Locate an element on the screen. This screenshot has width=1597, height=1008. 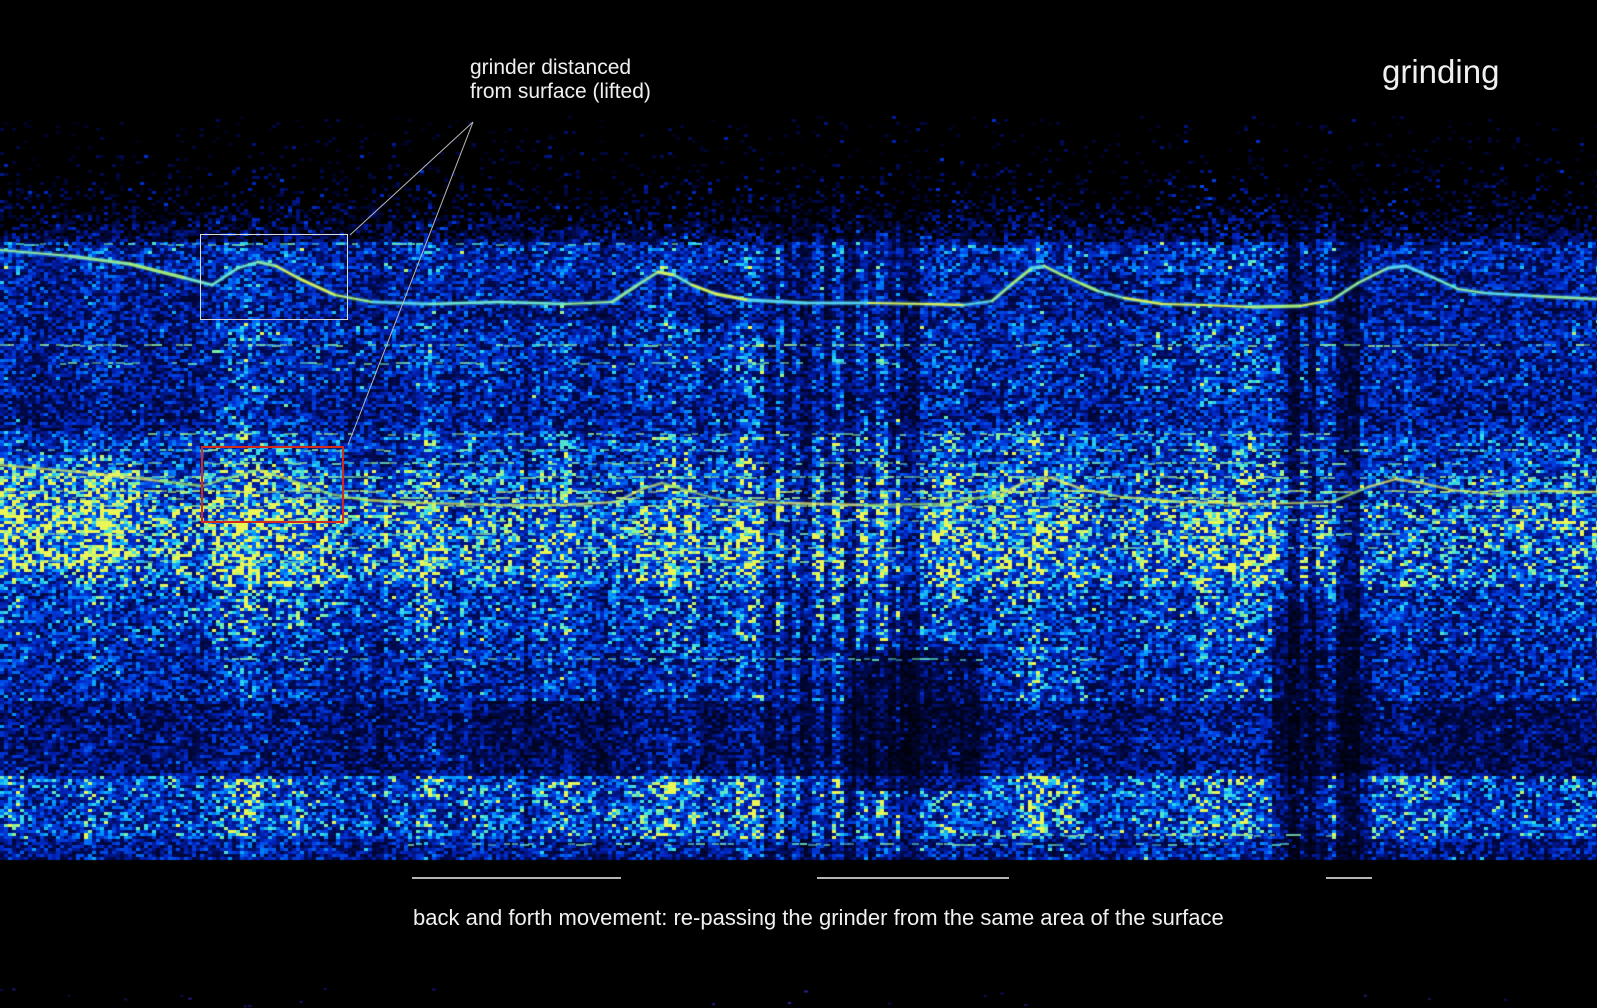
lifted-region-box-low-trace is located at coordinates (272, 484).